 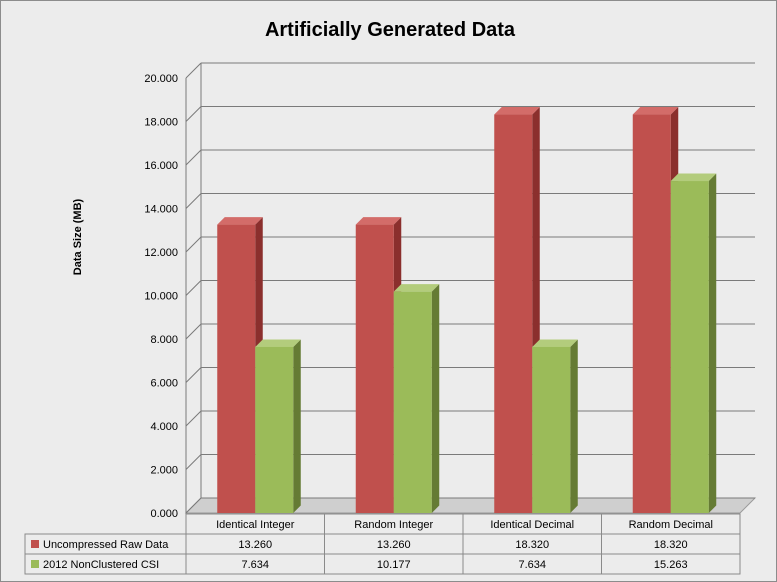 What do you see at coordinates (532, 525) in the screenshot?
I see `category-label: Identical Decimal` at bounding box center [532, 525].